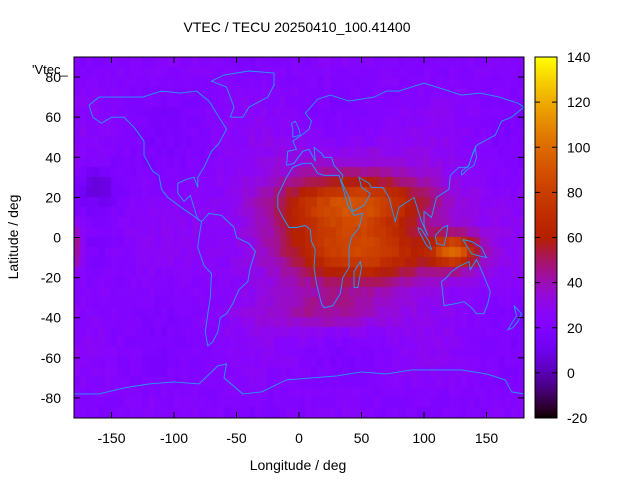  I want to click on y-tick-label: -40, so click(51, 318).